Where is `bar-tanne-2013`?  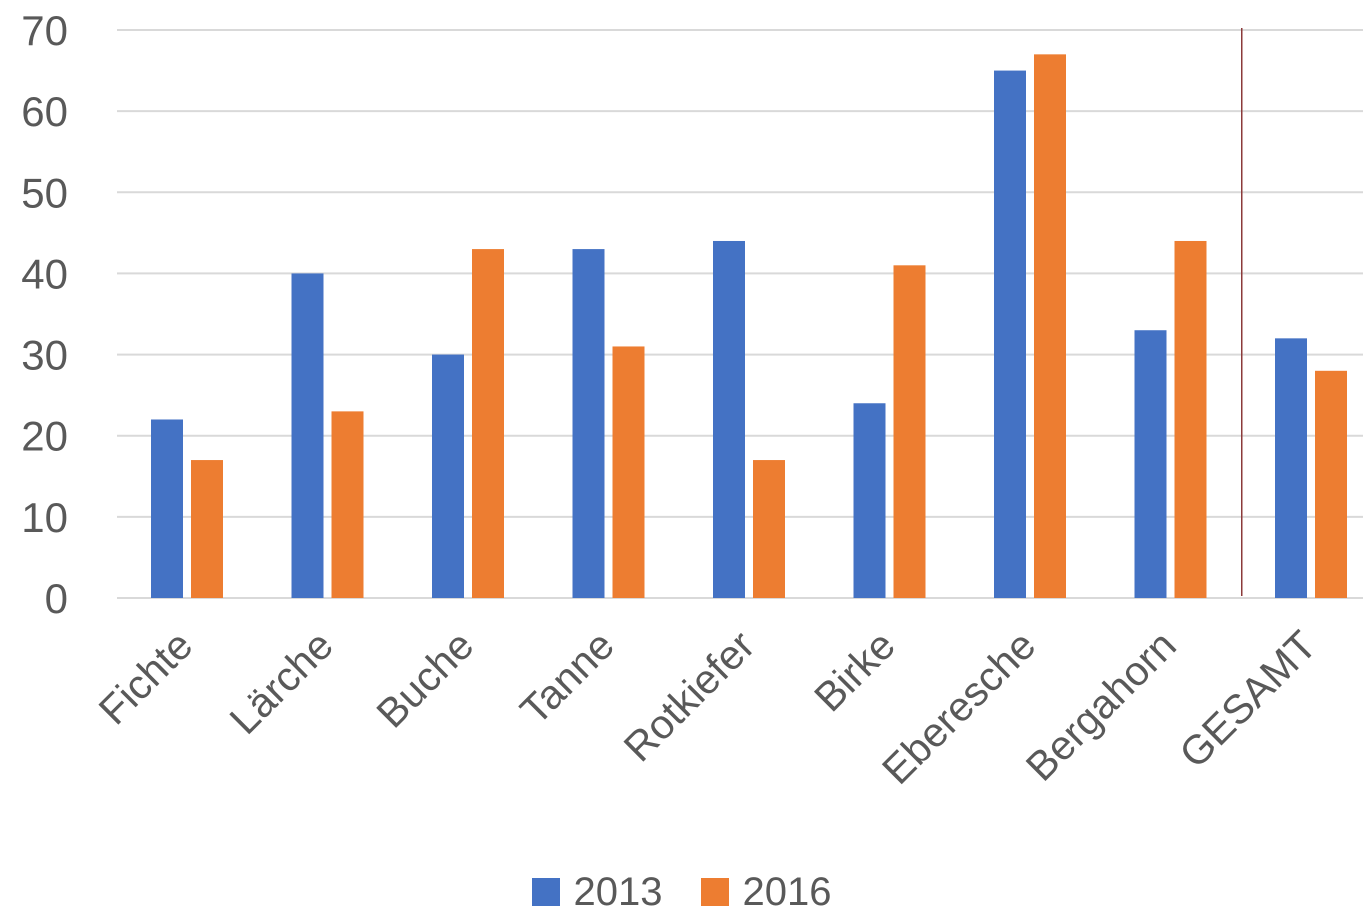
bar-tanne-2013 is located at coordinates (588, 424).